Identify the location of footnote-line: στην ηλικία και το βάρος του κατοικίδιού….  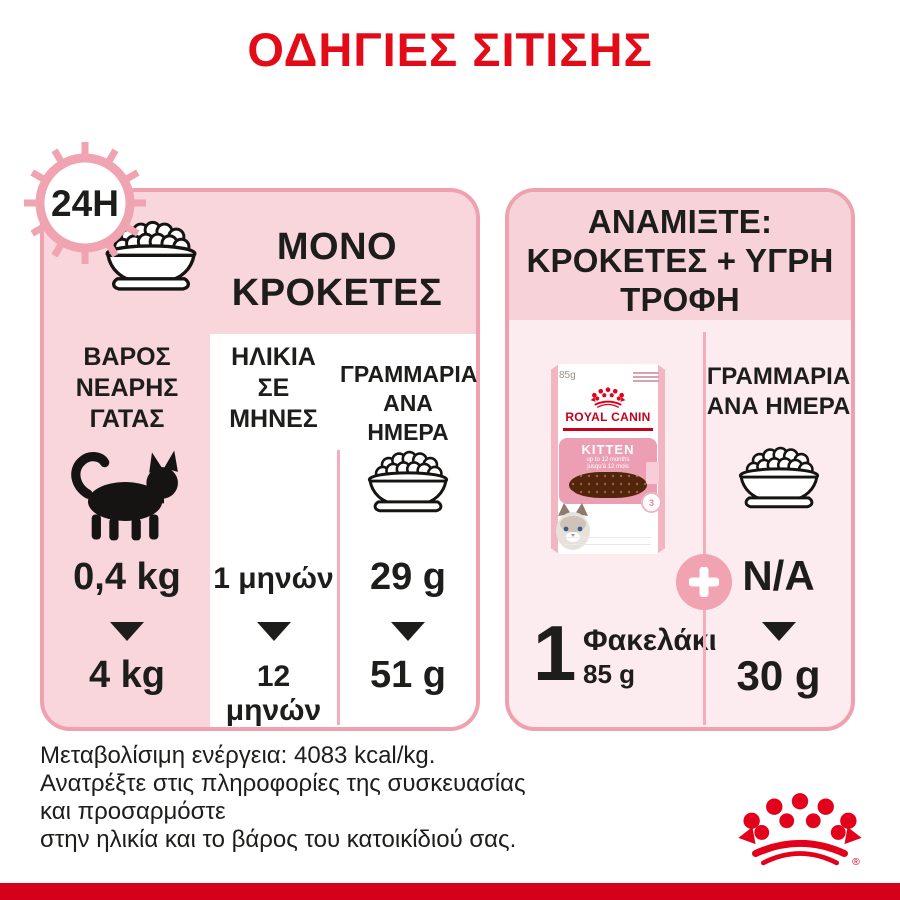
(278, 839).